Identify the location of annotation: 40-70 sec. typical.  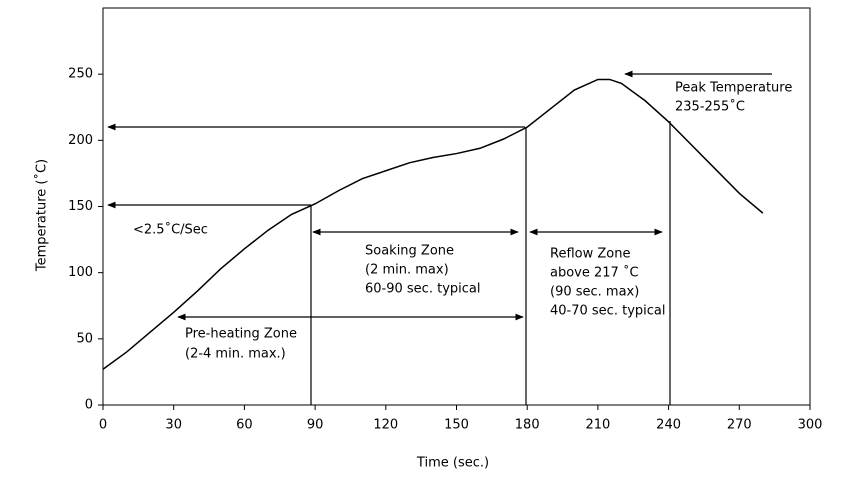
(607, 311).